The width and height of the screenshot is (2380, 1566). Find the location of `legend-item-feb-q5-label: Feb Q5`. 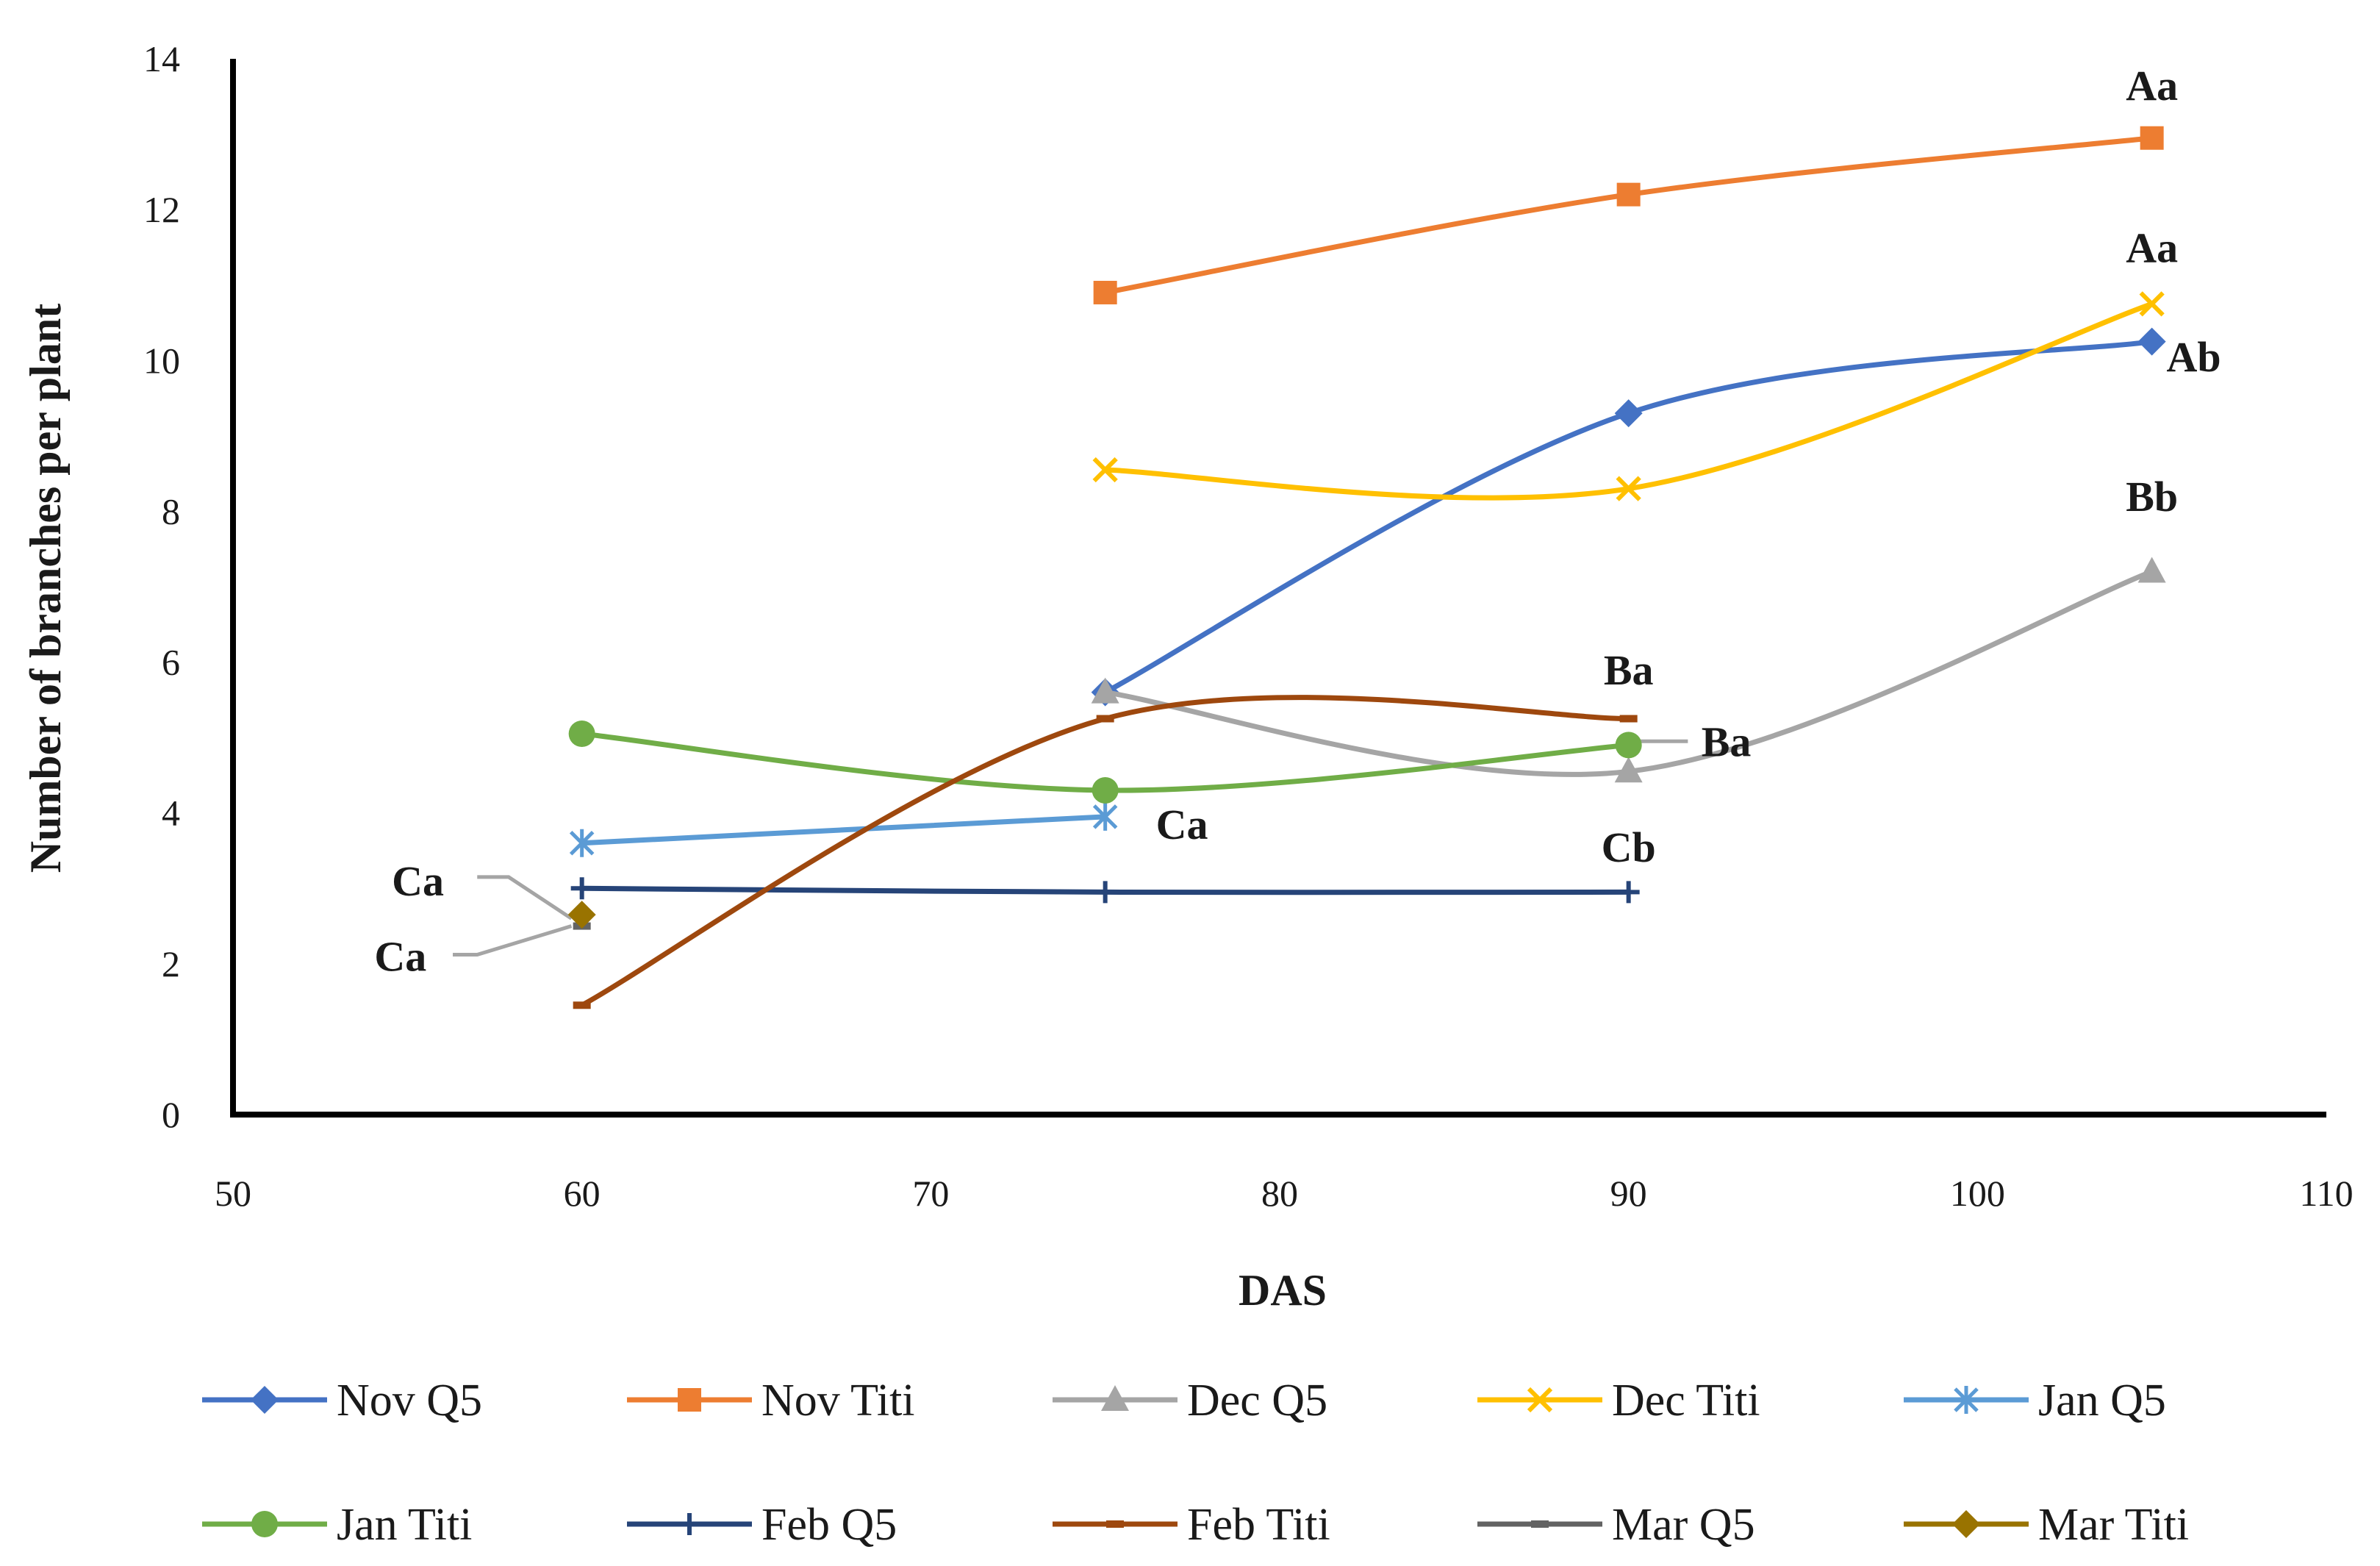

legend-item-feb-q5-label: Feb Q5 is located at coordinates (829, 1525).